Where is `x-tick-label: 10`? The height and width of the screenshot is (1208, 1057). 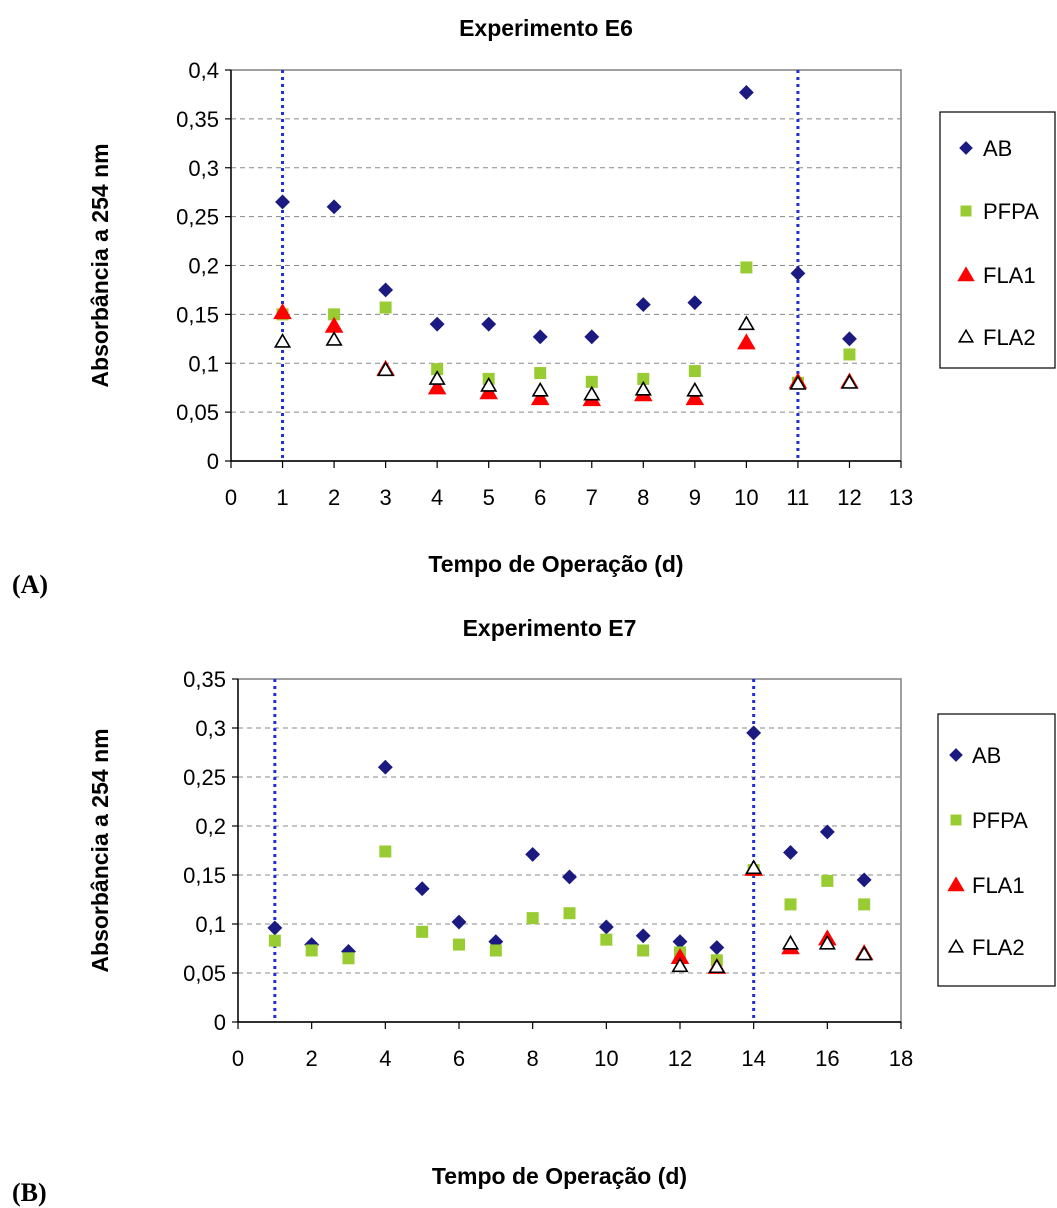
x-tick-label: 10 is located at coordinates (606, 1058).